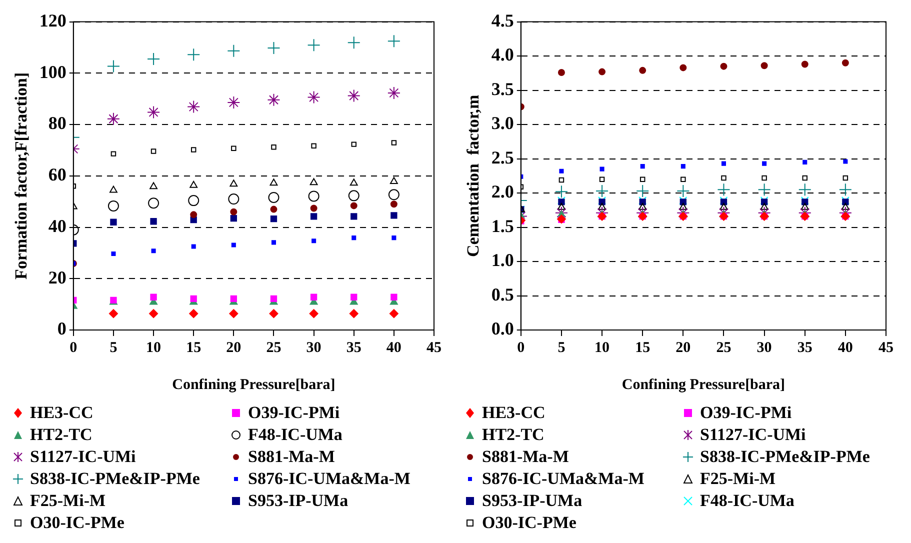 This screenshot has height=543, width=911. I want to click on y-tick-label: 3.0, so click(502, 123).